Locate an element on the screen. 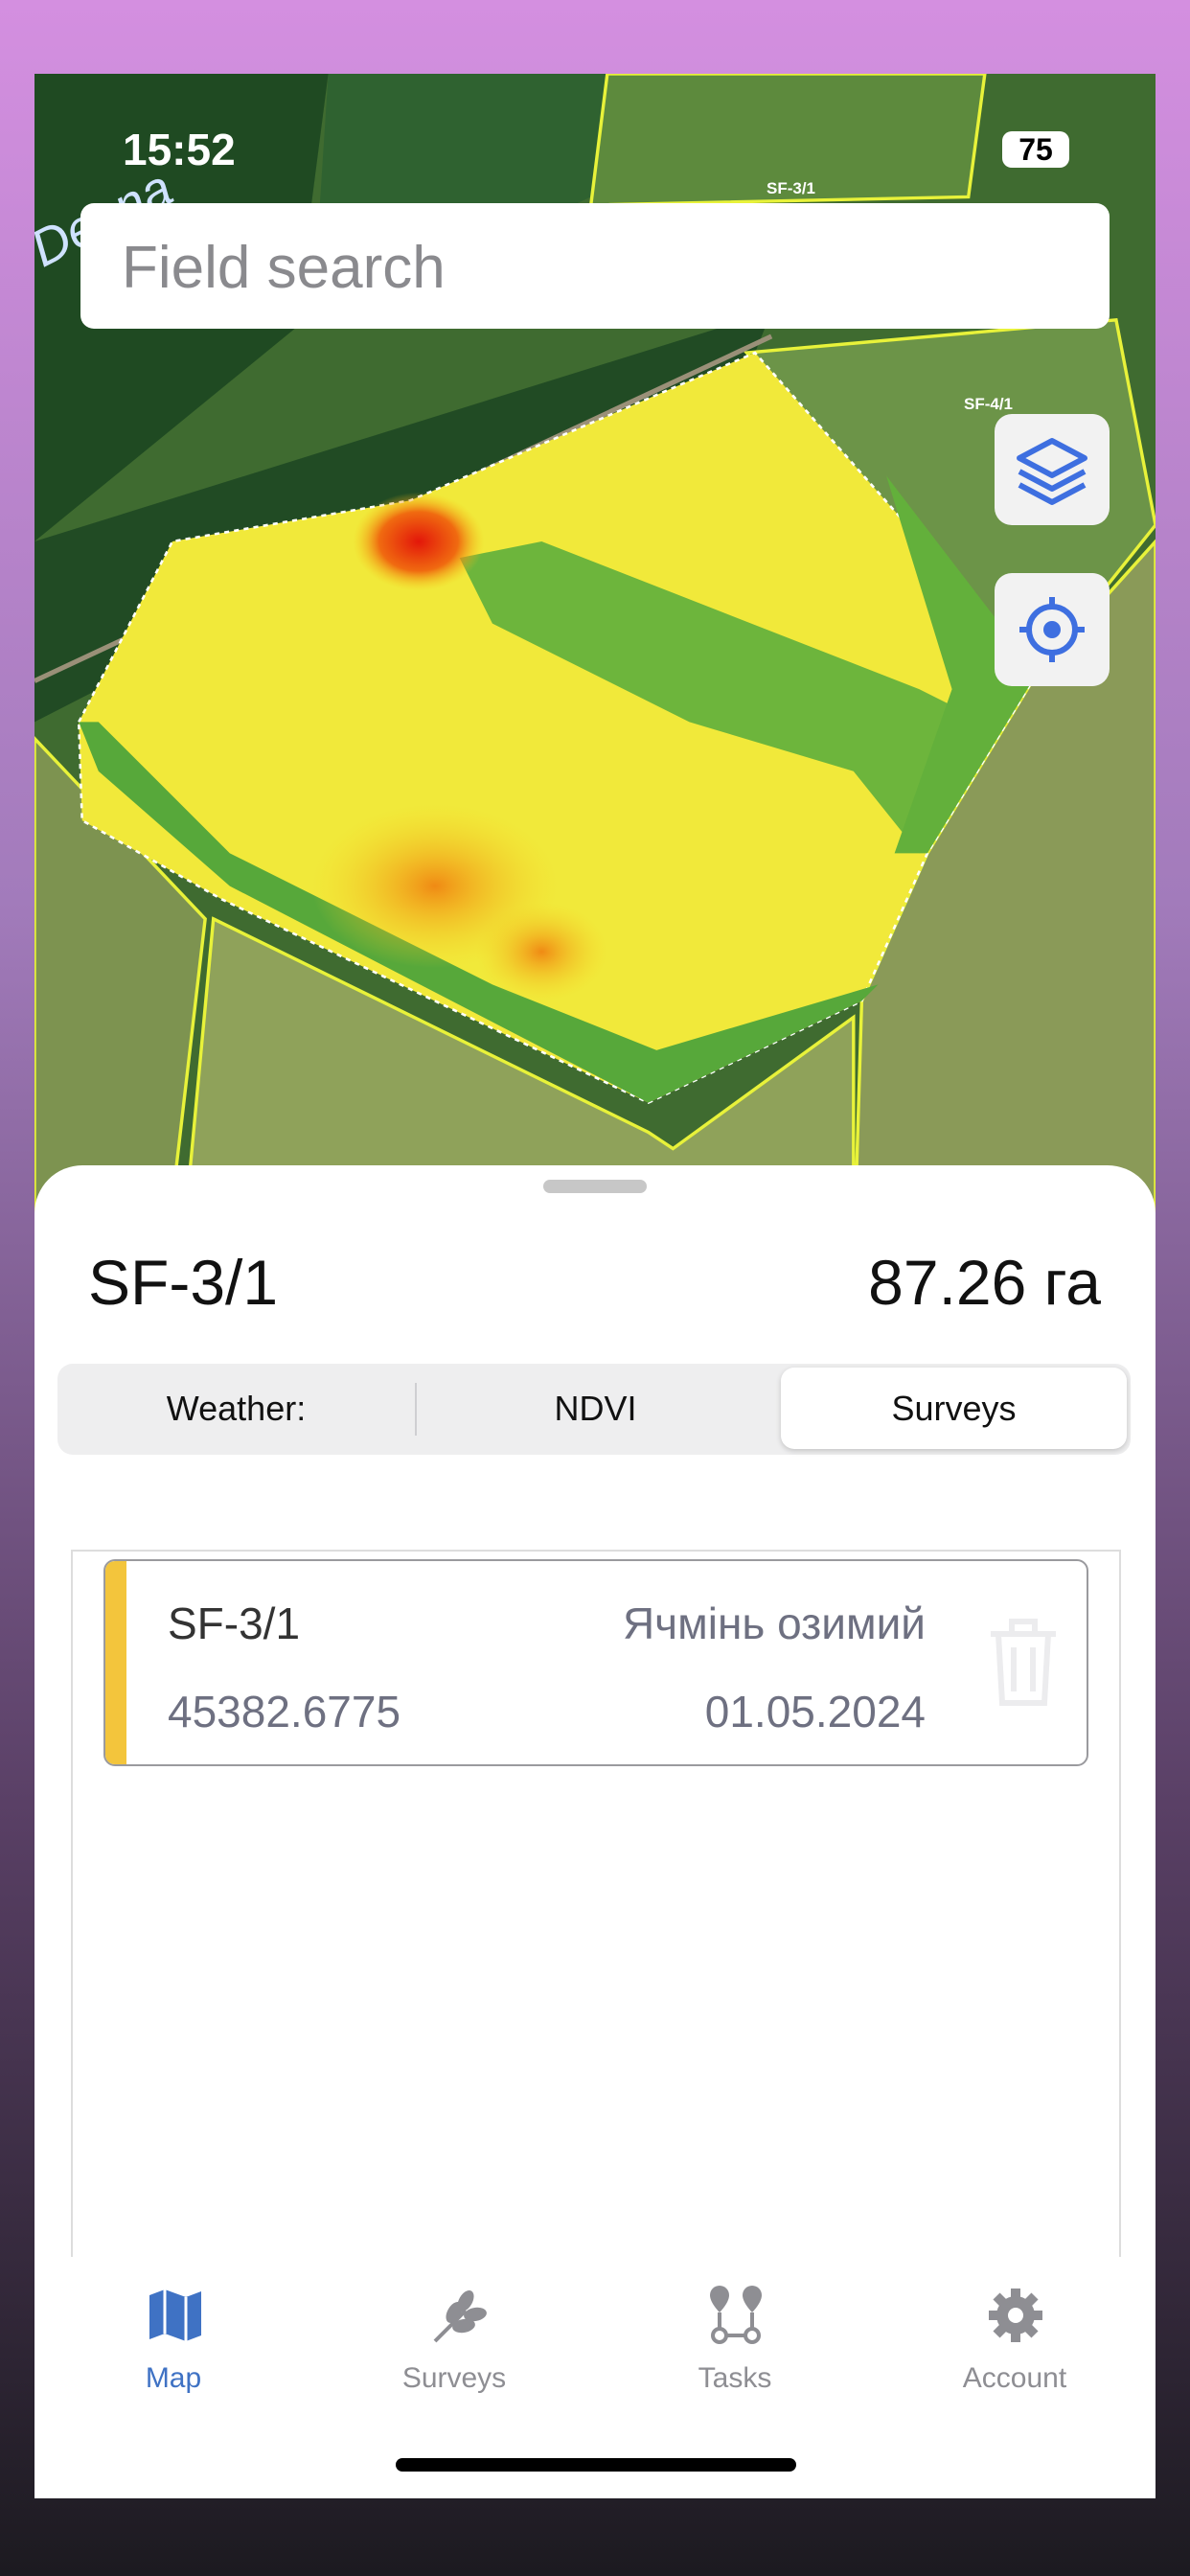  search-box: Field search is located at coordinates (595, 266).